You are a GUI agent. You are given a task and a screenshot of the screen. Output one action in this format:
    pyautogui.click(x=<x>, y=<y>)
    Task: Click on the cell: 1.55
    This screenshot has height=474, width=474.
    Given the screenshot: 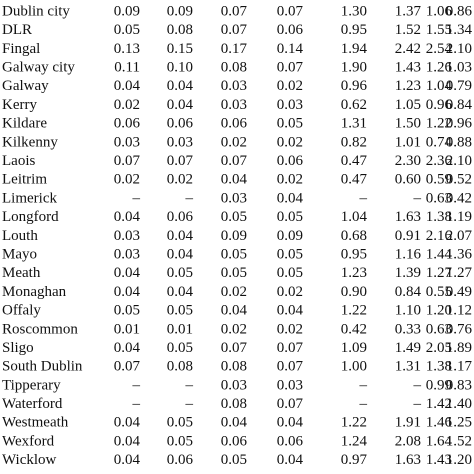 What is the action you would take?
    pyautogui.click(x=439, y=30)
    